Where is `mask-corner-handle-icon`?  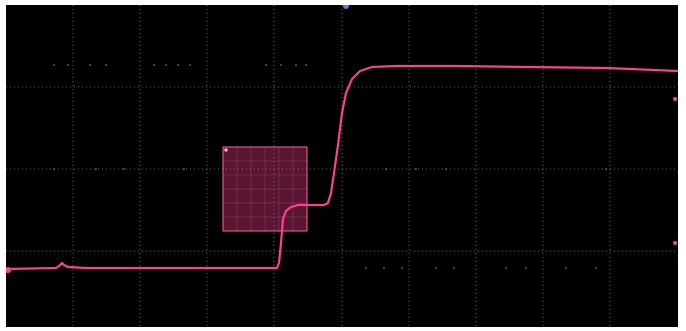
mask-corner-handle-icon is located at coordinates (226, 150).